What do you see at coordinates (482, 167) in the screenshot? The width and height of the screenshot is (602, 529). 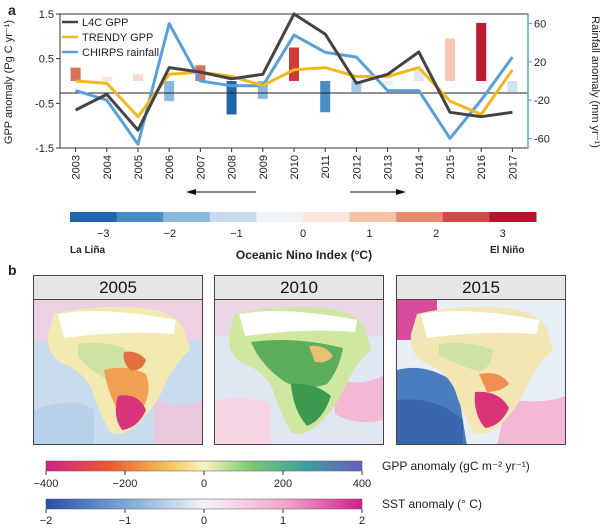 I see `x-tick-label-2016: 2016` at bounding box center [482, 167].